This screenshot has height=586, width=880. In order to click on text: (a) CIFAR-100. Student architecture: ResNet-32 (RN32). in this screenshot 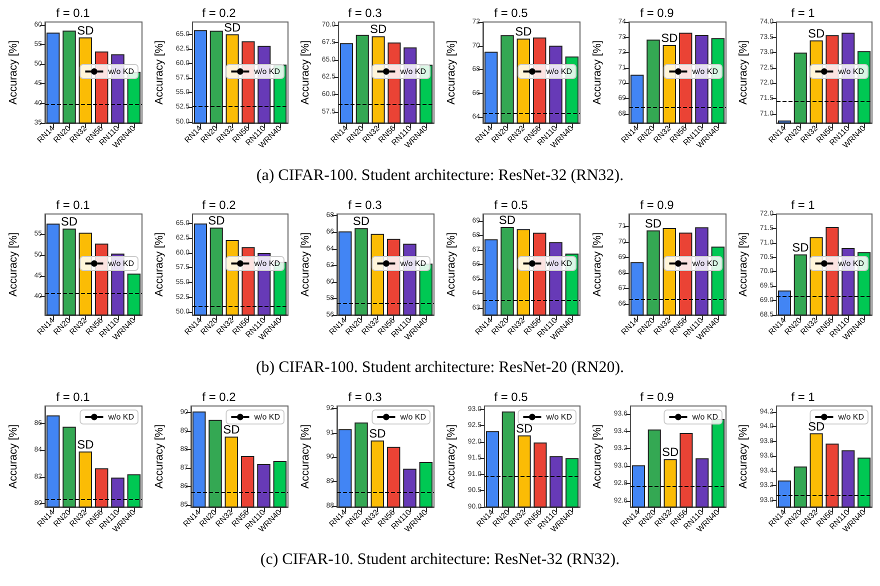, I will do `click(440, 176)`.